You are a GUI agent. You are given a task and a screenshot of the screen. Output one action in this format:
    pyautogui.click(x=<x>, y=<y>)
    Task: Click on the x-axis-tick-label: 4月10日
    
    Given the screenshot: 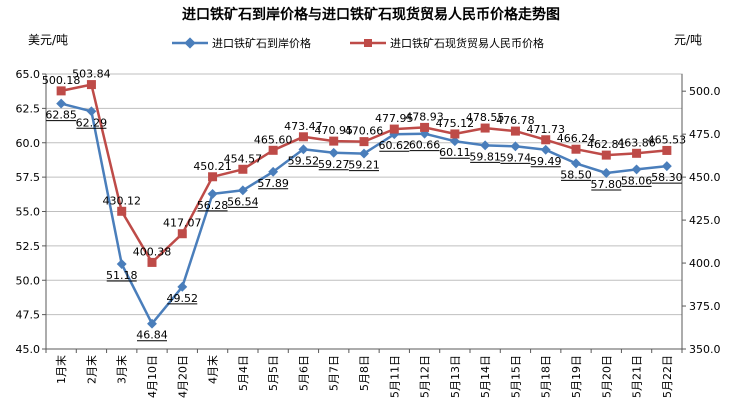 What is the action you would take?
    pyautogui.click(x=152, y=376)
    